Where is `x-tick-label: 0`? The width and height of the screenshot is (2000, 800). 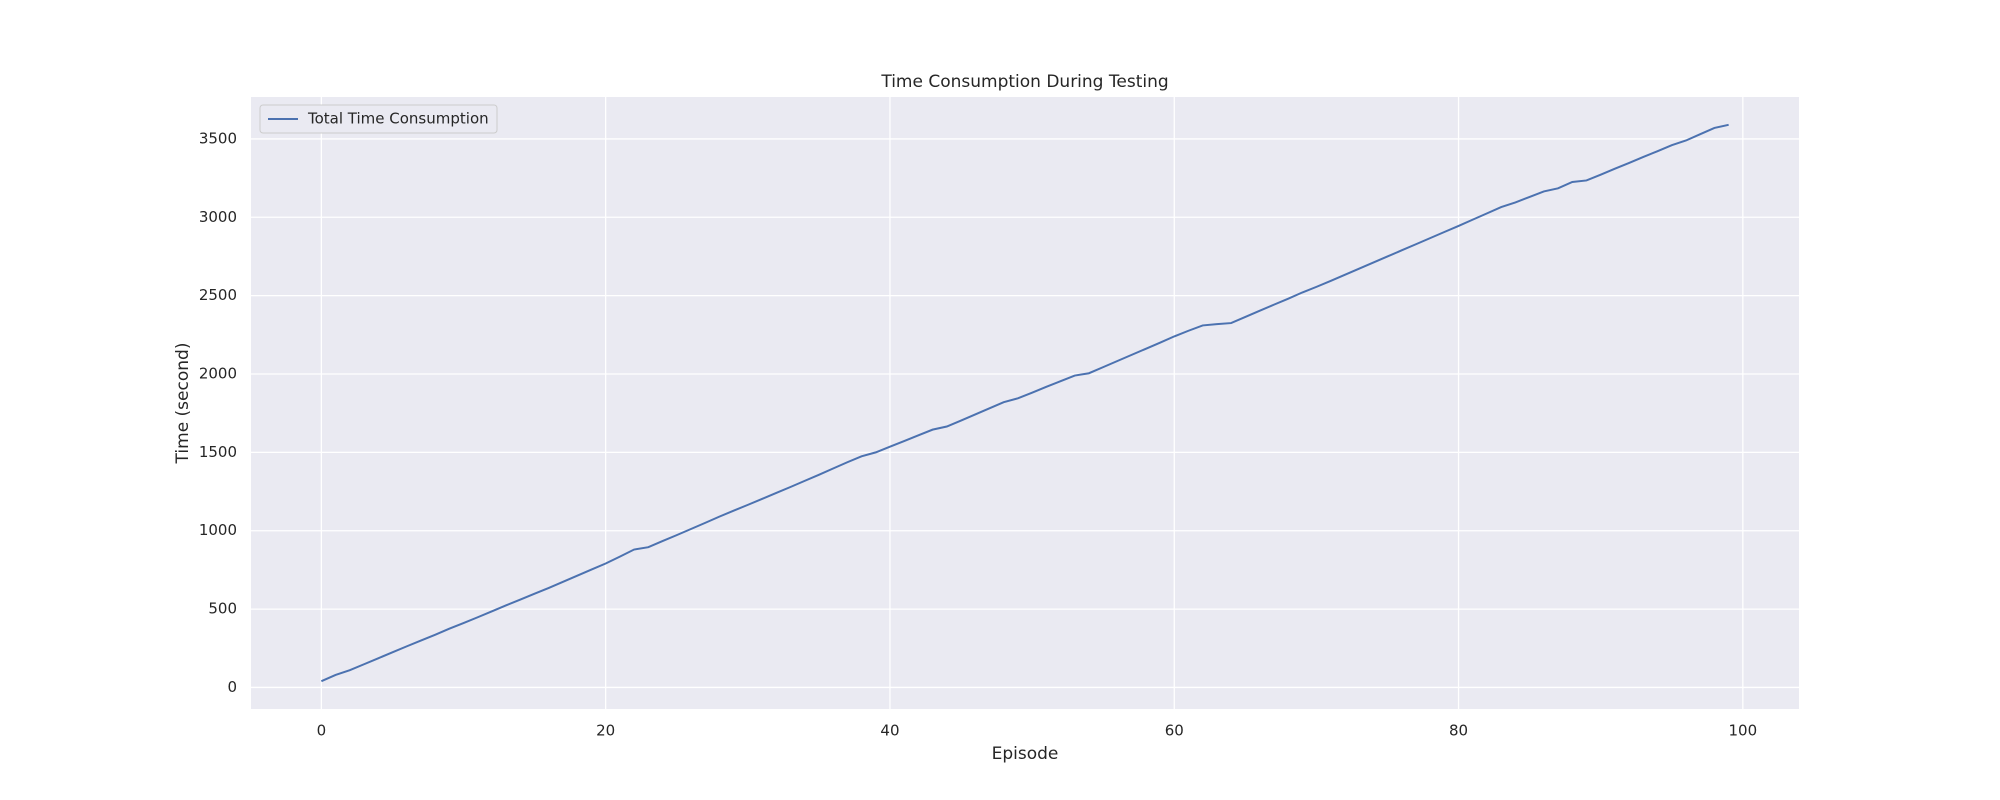 x-tick-label: 0 is located at coordinates (322, 731).